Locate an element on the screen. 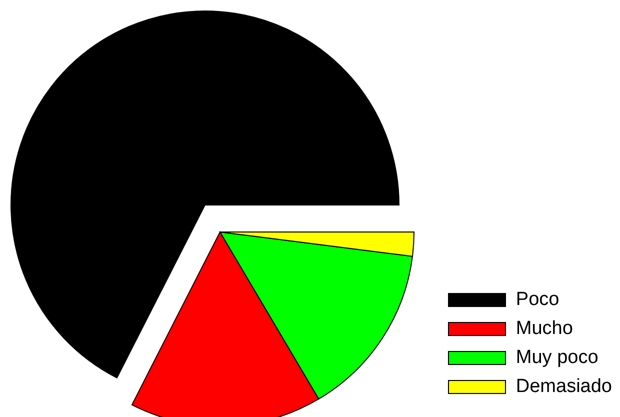 Image resolution: width=620 pixels, height=417 pixels. legend-label: Muy poco is located at coordinates (557, 357).